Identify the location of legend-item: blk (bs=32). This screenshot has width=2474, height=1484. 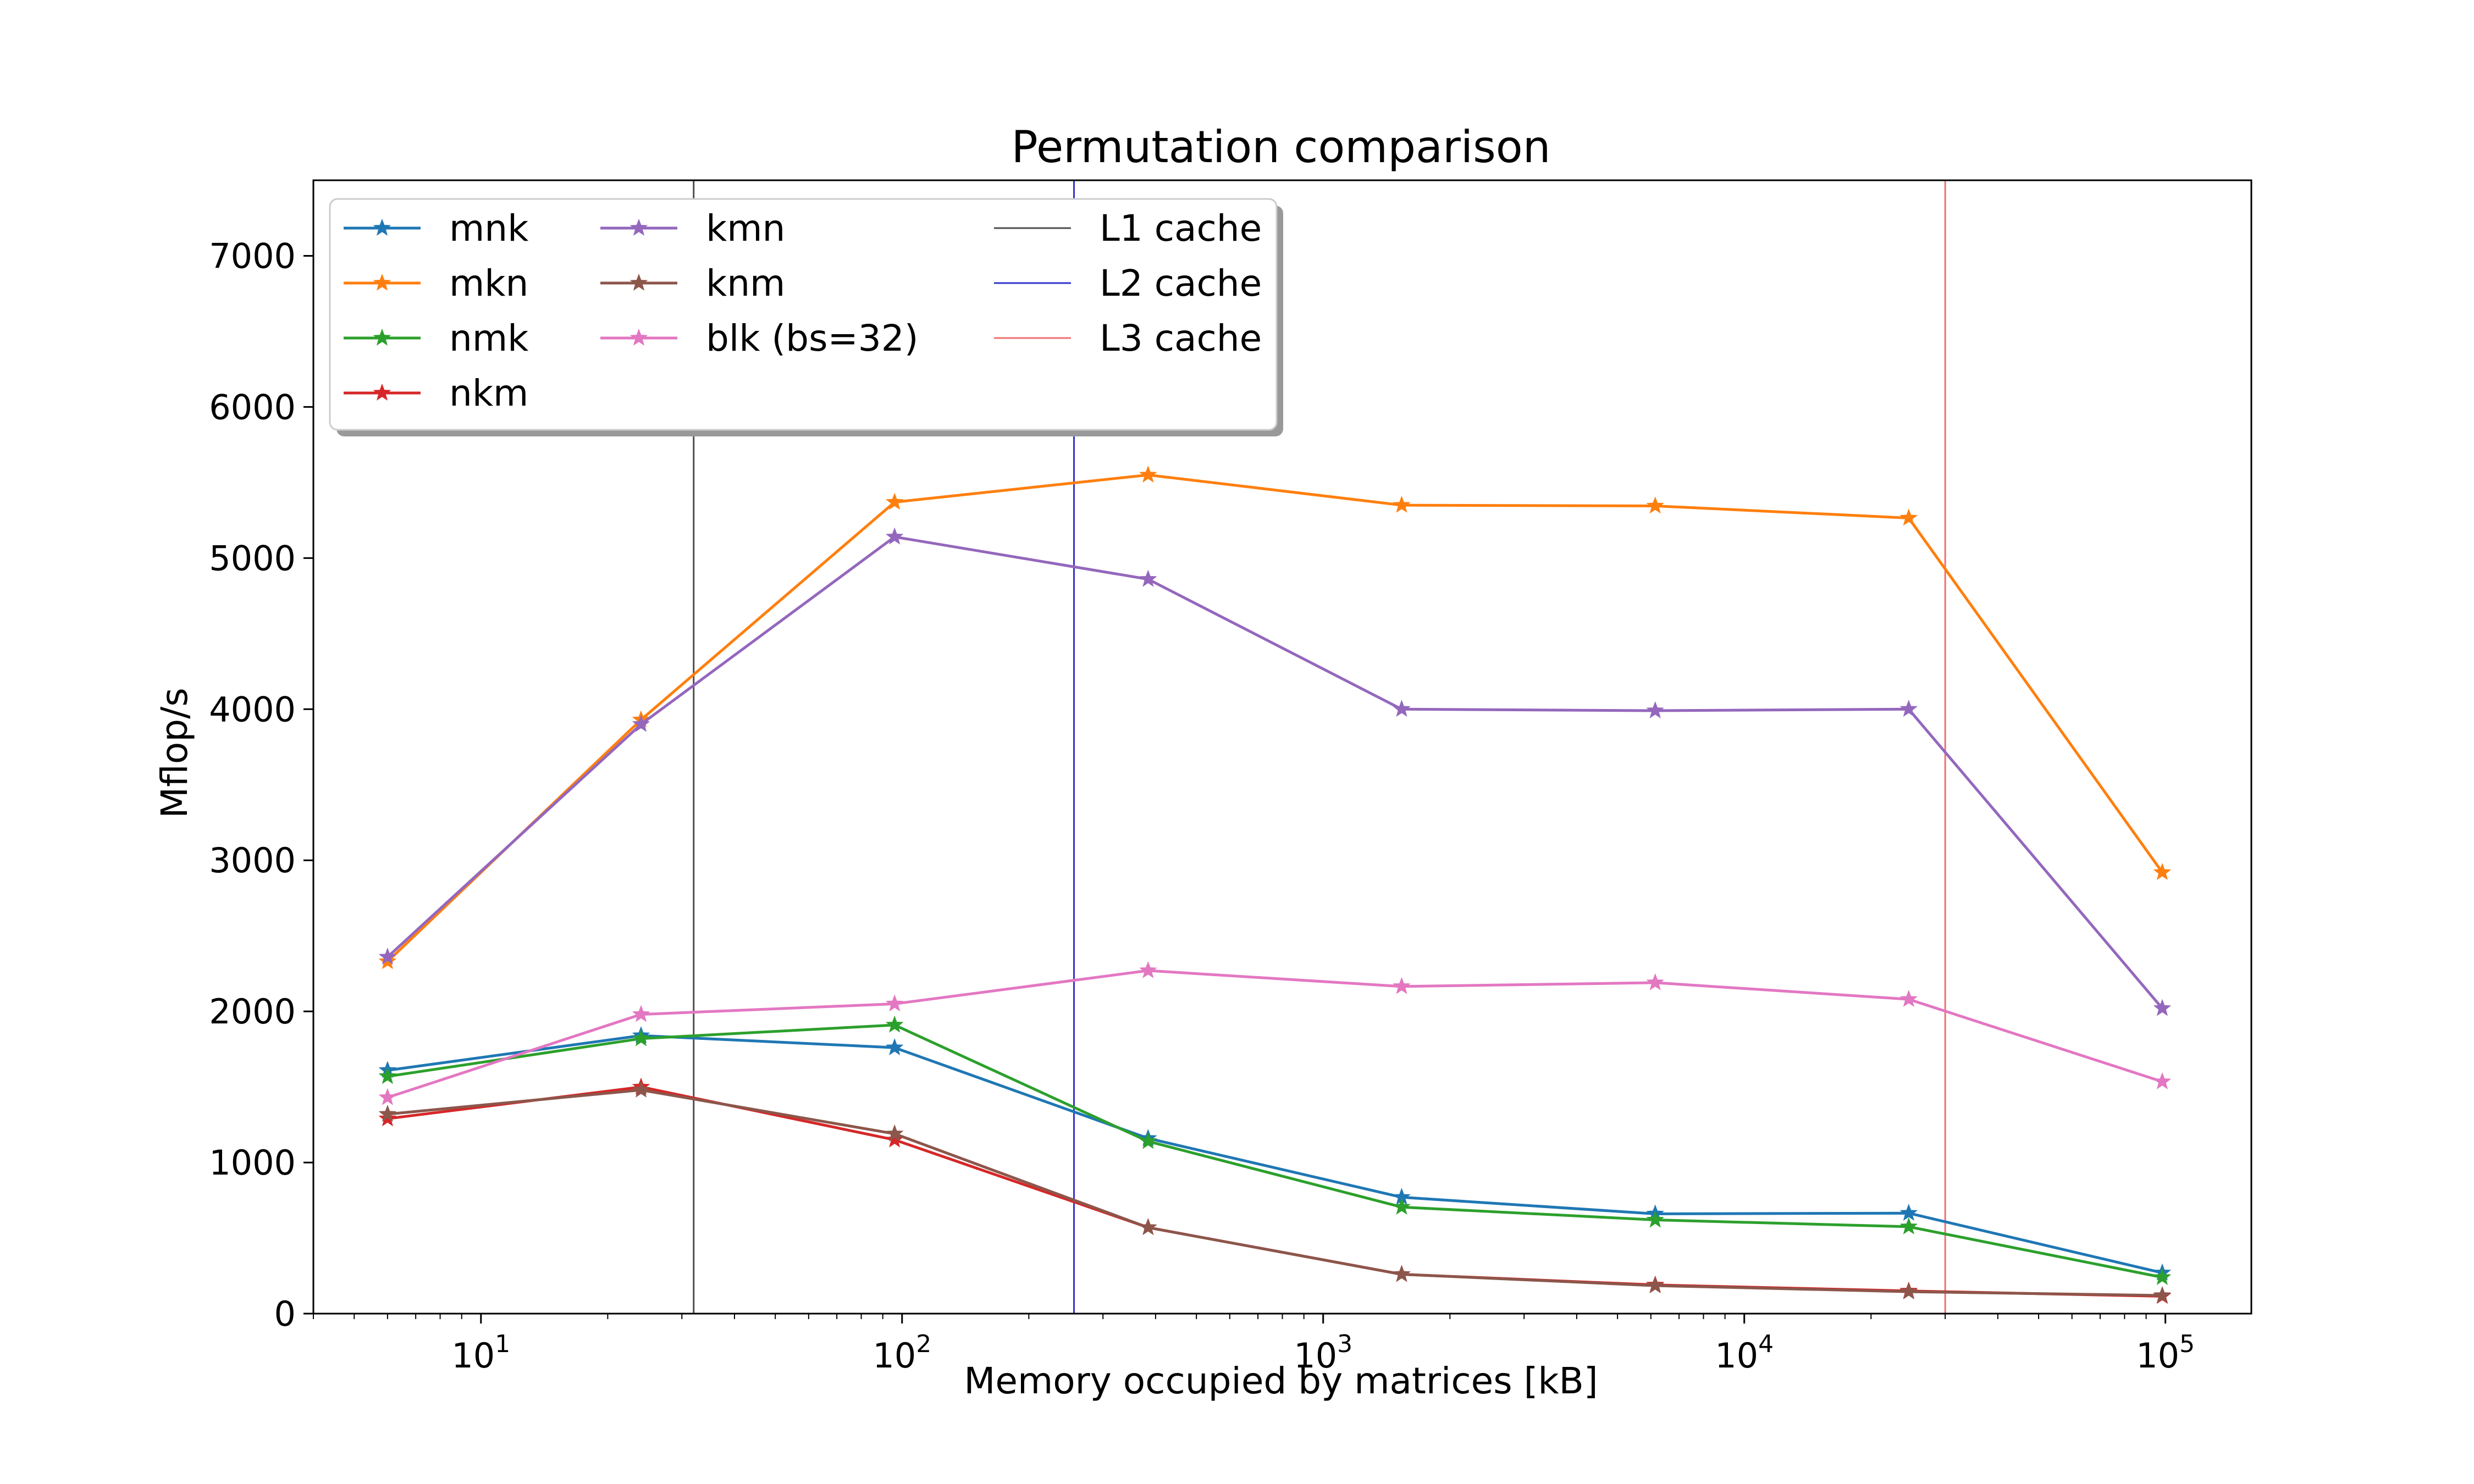
(759, 338).